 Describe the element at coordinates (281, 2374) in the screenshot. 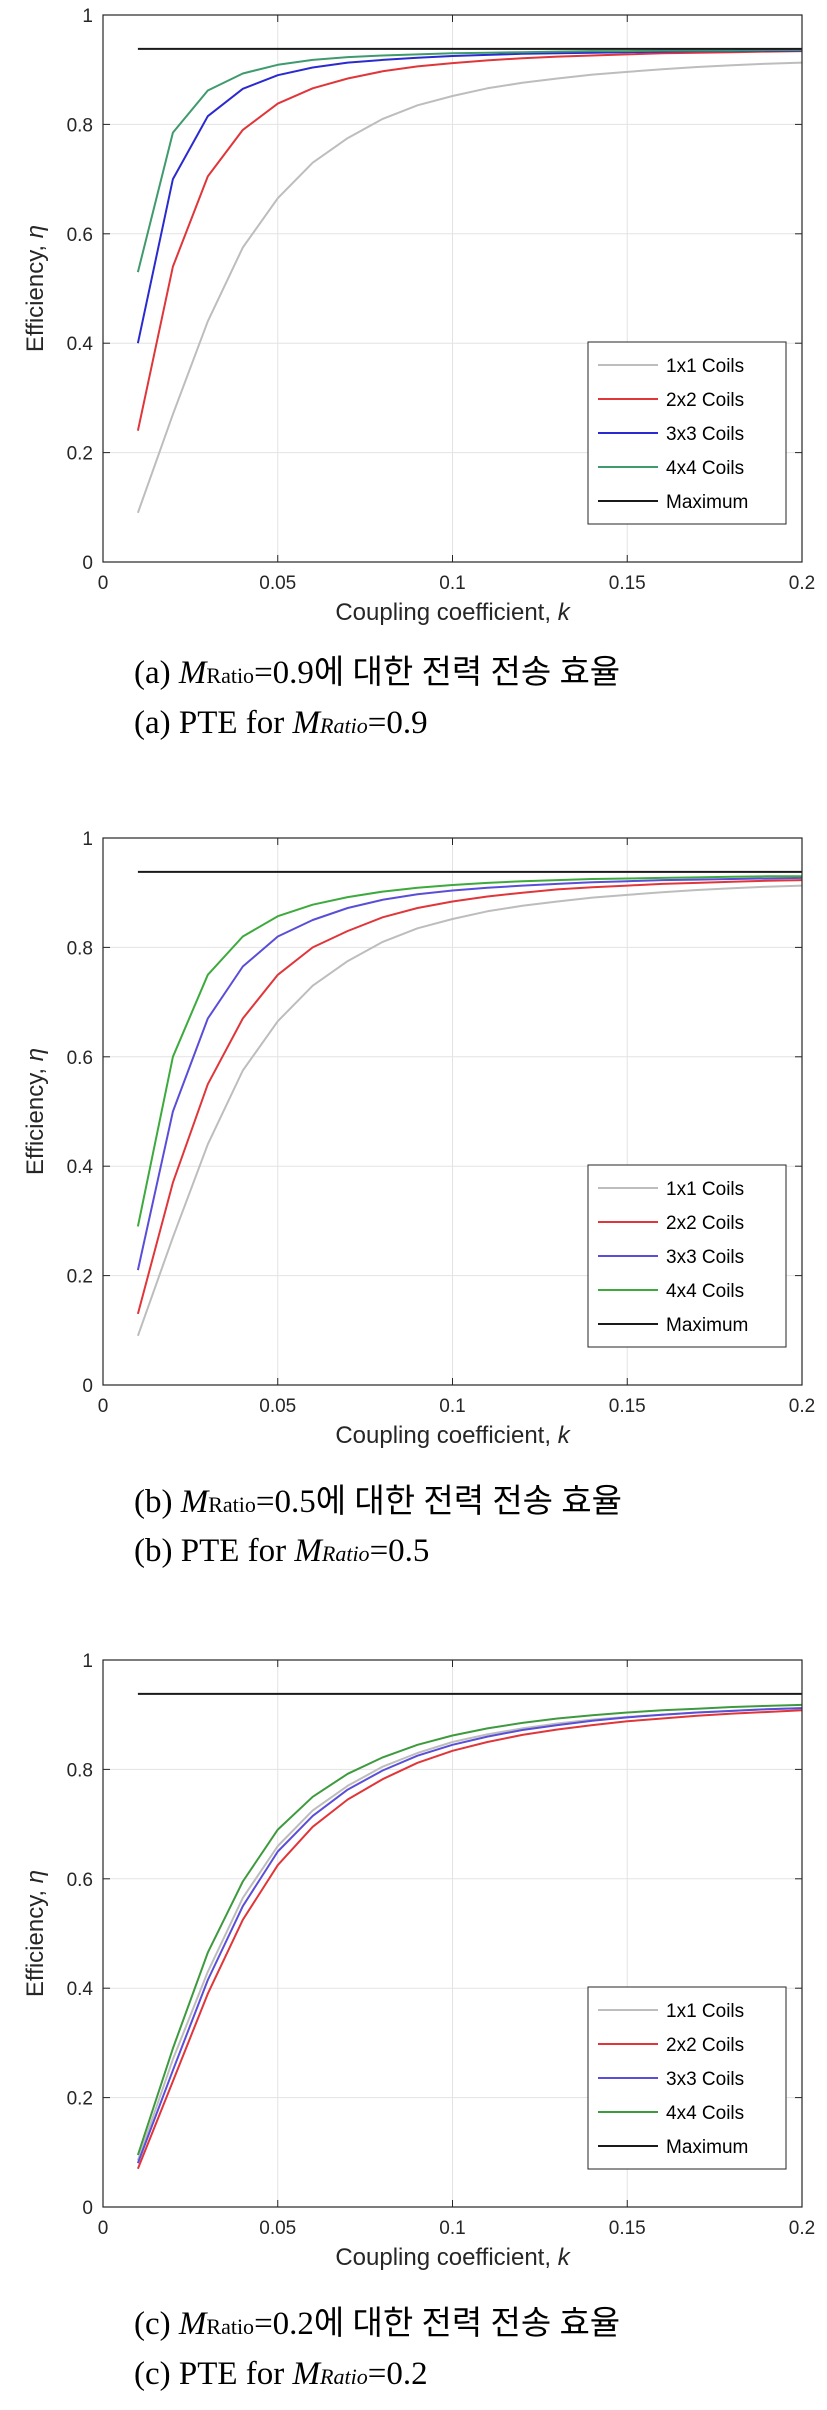

I see `caption-c-english: (c) PTE for MRatio=0.2` at that location.